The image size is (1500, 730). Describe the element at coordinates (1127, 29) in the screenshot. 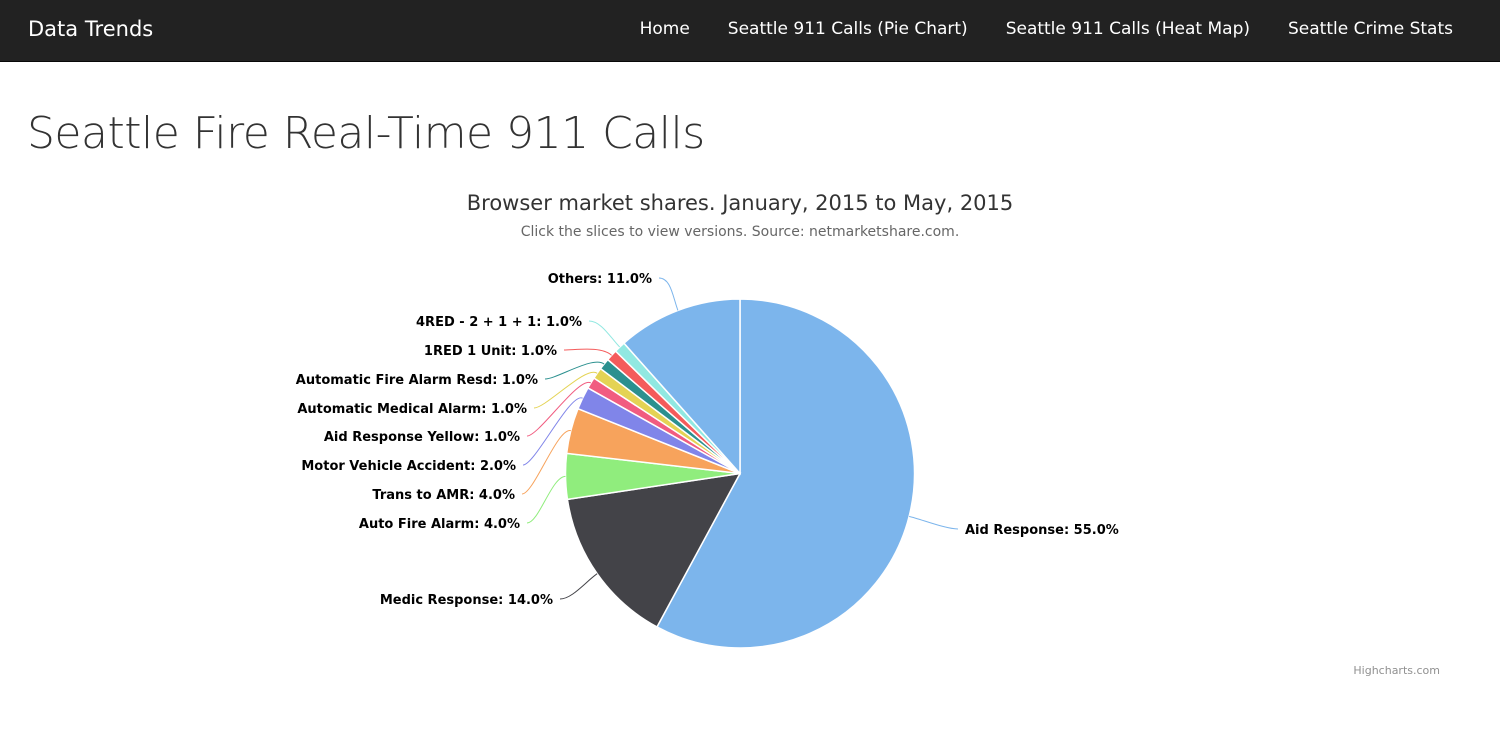

I see `nav-link-heat-map: Seattle 911 Calls (Heat Map)` at that location.